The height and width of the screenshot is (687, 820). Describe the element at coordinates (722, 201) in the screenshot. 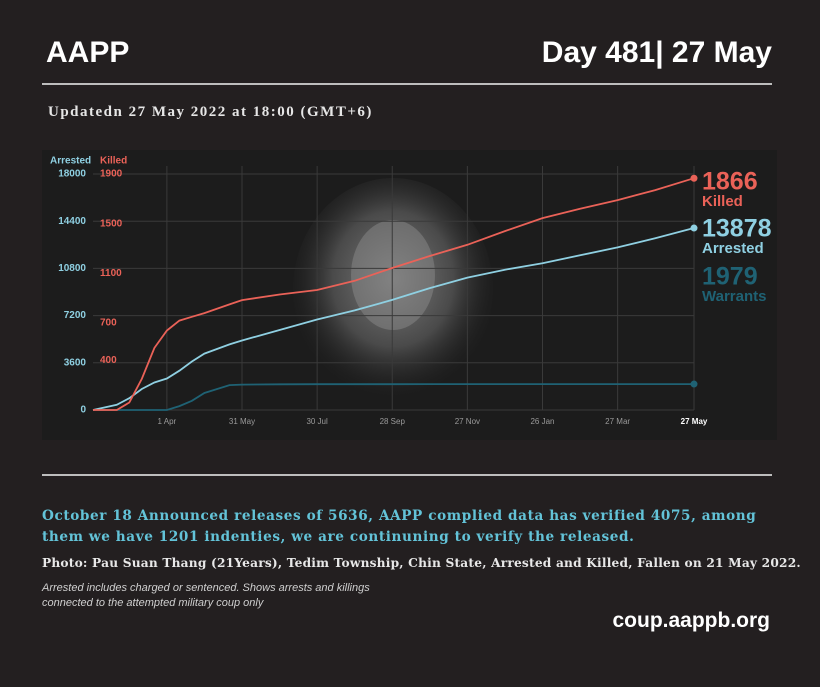

I see `end-name: Killed` at that location.